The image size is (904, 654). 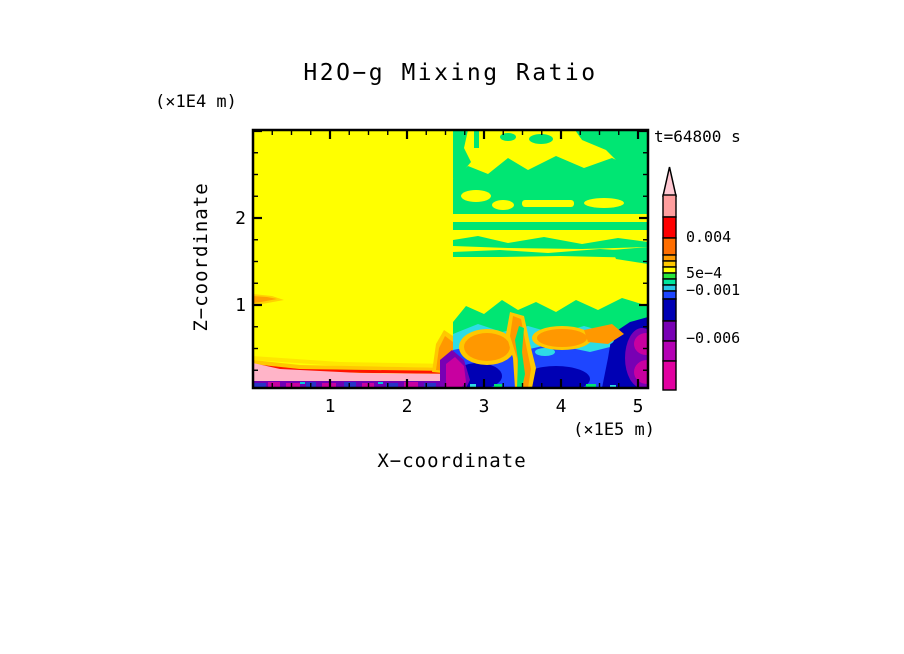 I want to click on colorbar-arrow, so click(x=669, y=181).